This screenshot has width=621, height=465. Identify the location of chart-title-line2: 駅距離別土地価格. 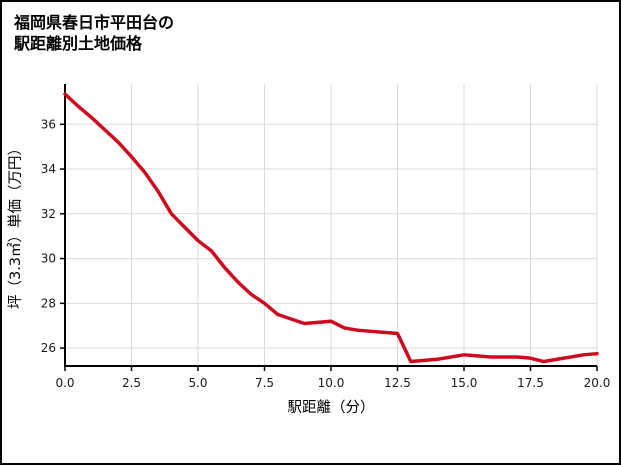
(78, 44).